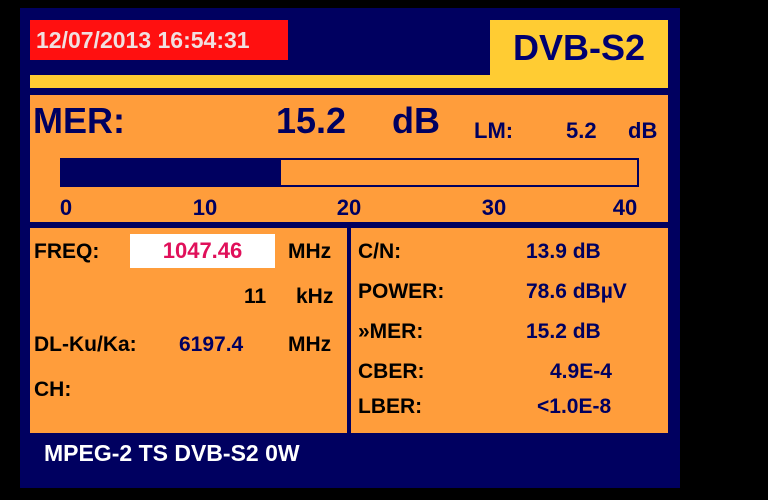 Image resolution: width=768 pixels, height=500 pixels. What do you see at coordinates (310, 251) in the screenshot?
I see `freq-unit: MHz` at bounding box center [310, 251].